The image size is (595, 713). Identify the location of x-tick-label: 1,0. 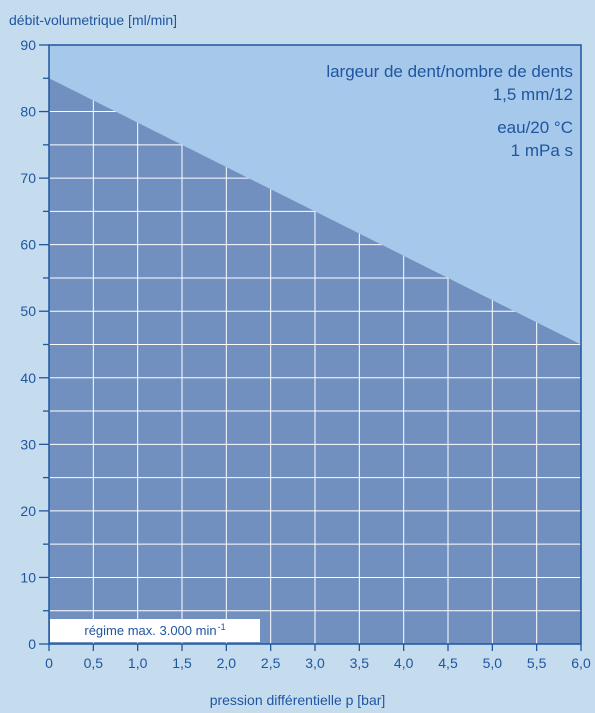
(138, 663).